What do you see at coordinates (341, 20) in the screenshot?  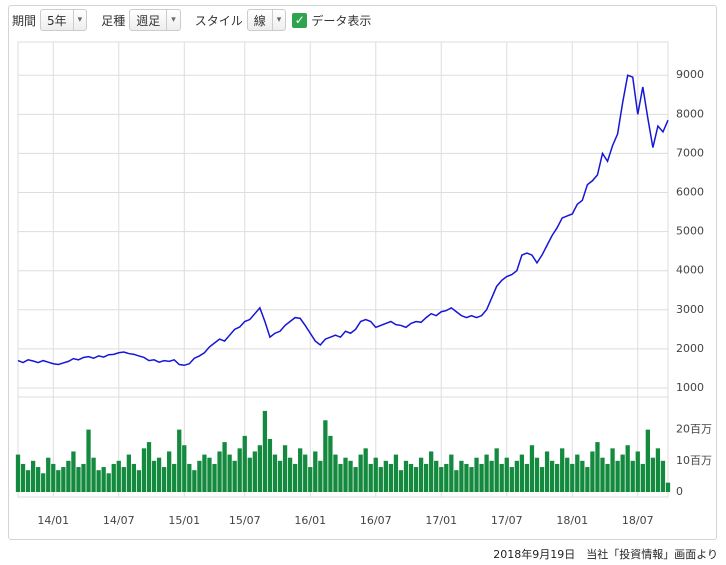 I see `data-label: データ表示` at bounding box center [341, 20].